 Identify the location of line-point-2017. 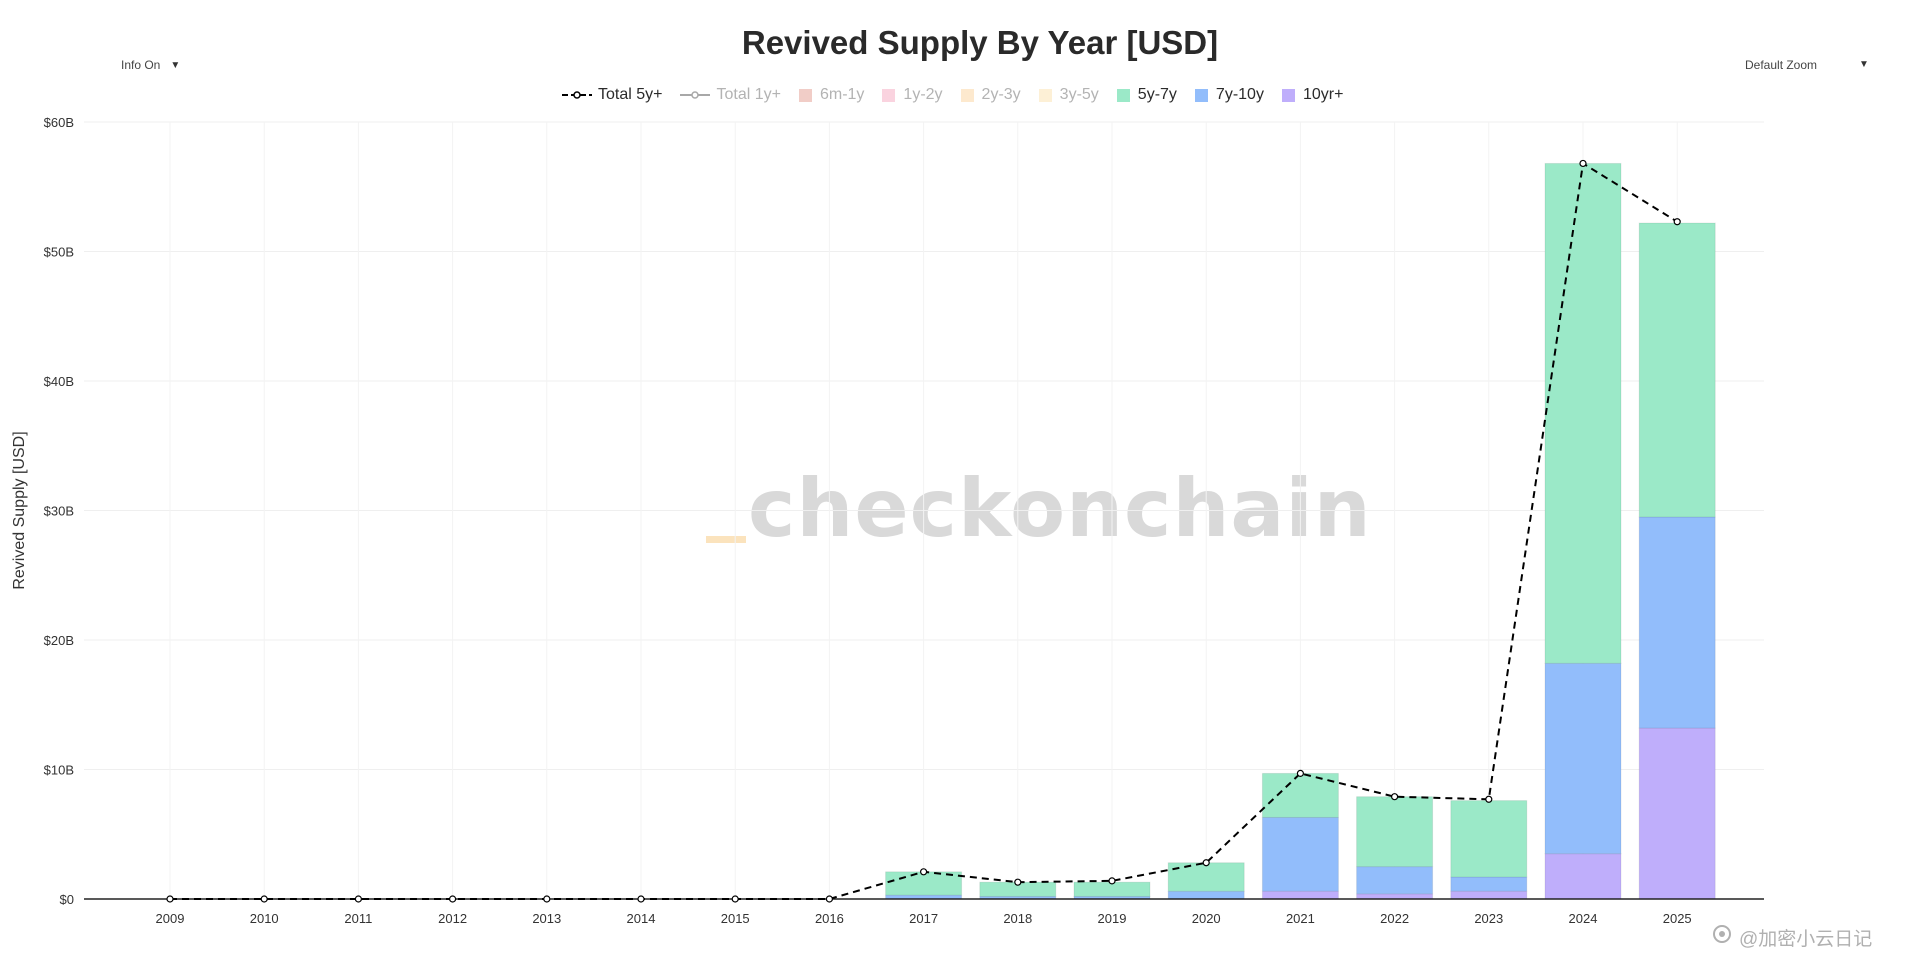
(923, 872).